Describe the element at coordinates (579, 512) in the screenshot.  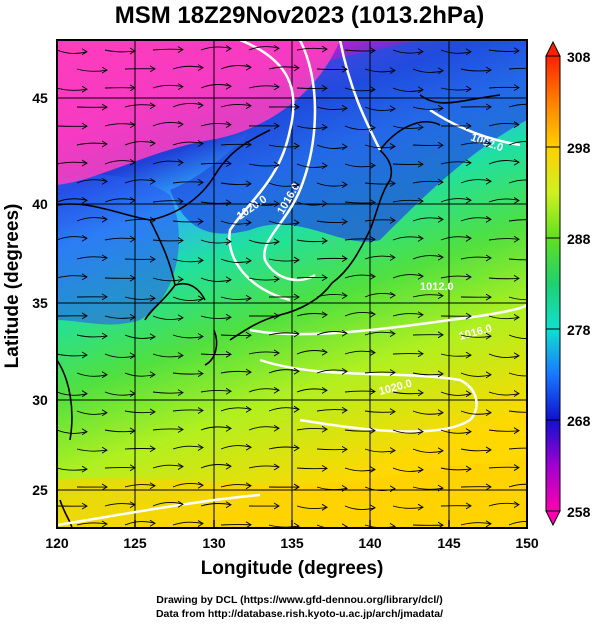
I see `colorbar-tick-label: 258` at that location.